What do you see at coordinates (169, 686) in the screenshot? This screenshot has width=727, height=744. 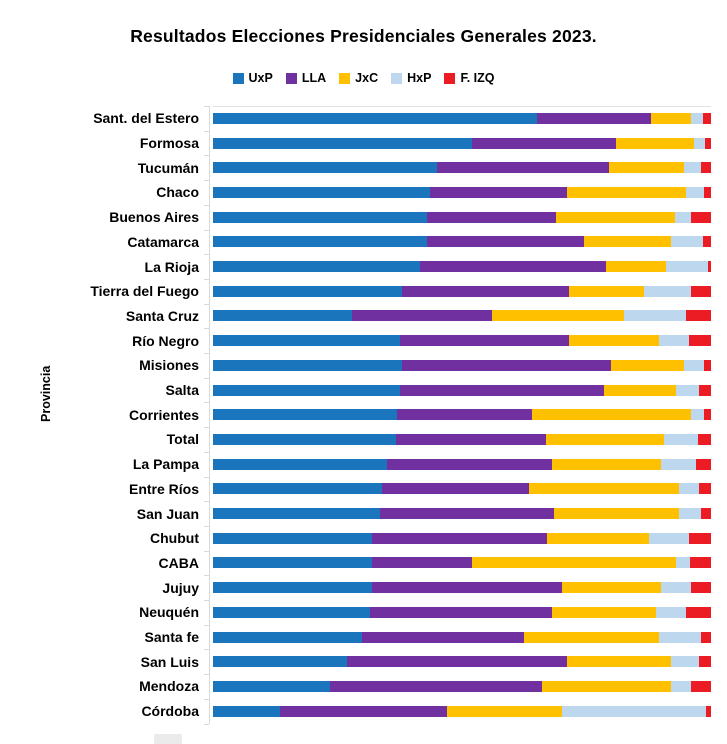 I see `category-label: Mendoza` at bounding box center [169, 686].